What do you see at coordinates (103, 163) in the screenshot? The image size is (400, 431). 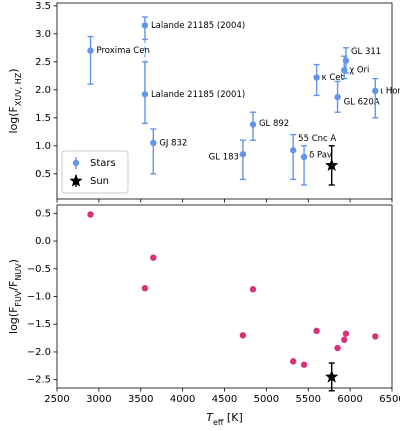 I see `legend-label: Stars` at bounding box center [103, 163].